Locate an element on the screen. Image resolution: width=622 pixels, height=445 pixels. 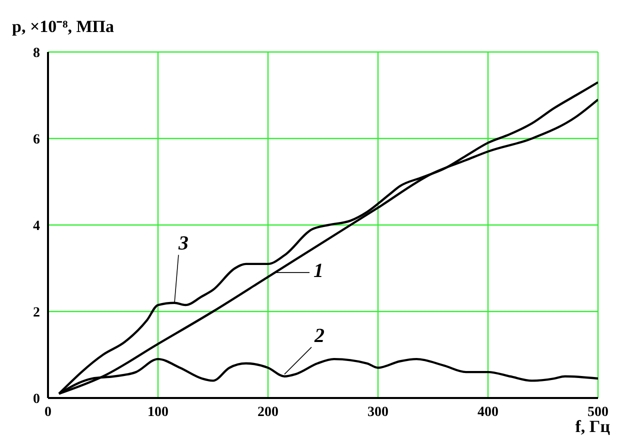
y-tick-label: 4 is located at coordinates (36, 226).